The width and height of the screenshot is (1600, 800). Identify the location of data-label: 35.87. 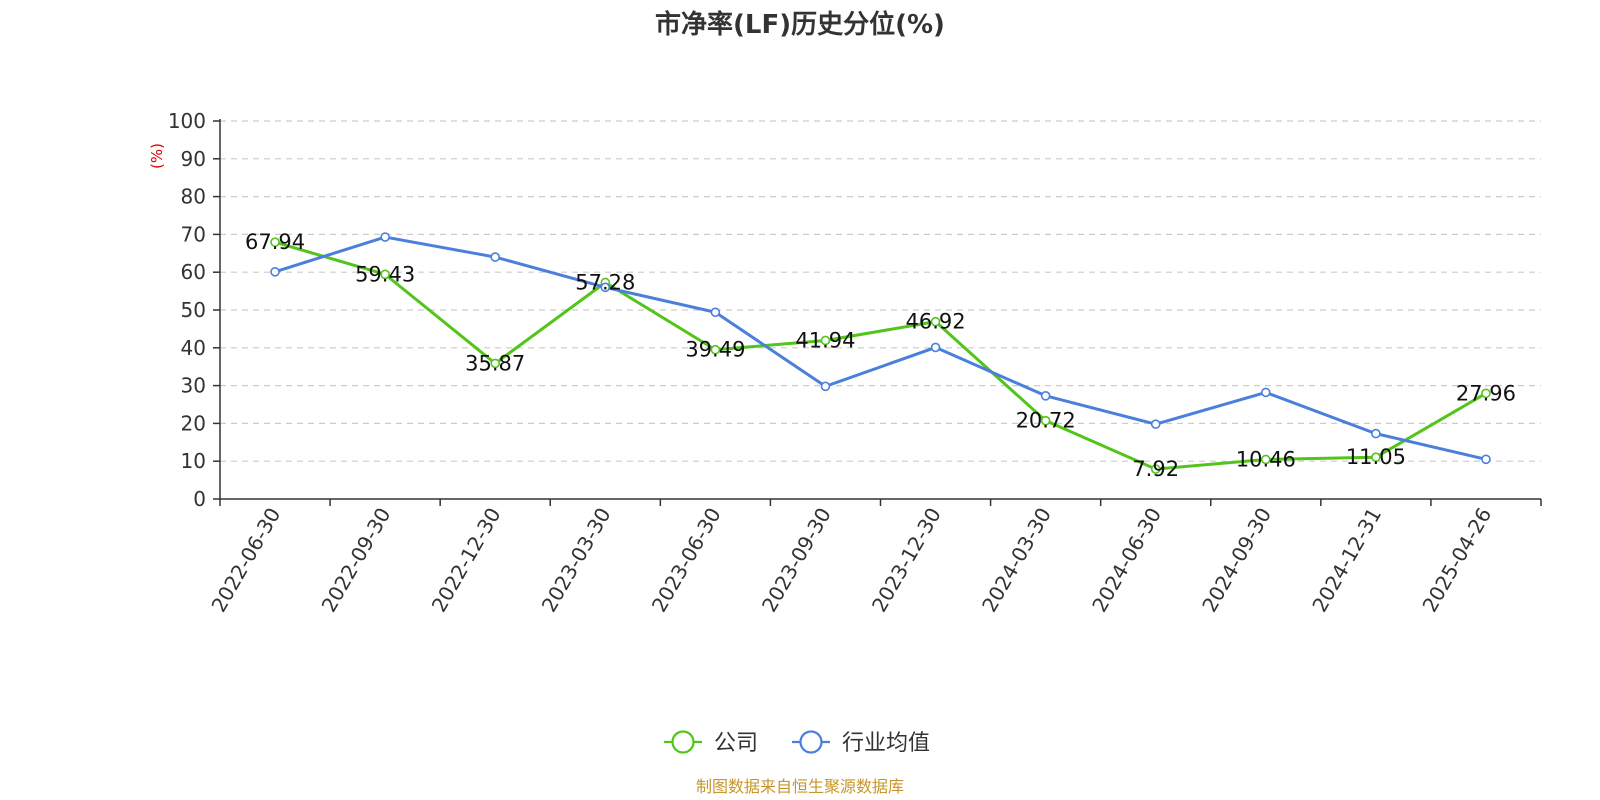
(495, 363).